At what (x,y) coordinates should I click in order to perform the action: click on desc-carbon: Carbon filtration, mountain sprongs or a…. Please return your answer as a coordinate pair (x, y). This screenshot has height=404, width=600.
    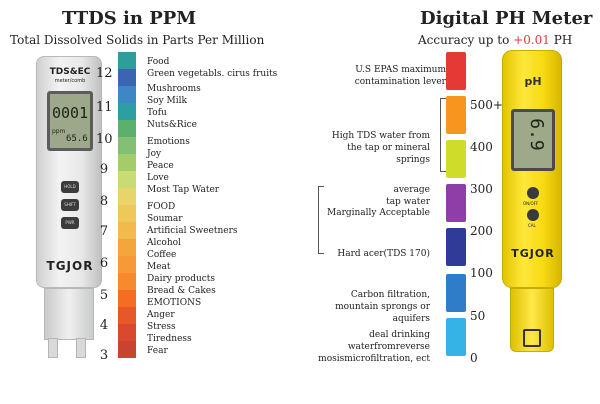
    Looking at the image, I should click on (382, 307).